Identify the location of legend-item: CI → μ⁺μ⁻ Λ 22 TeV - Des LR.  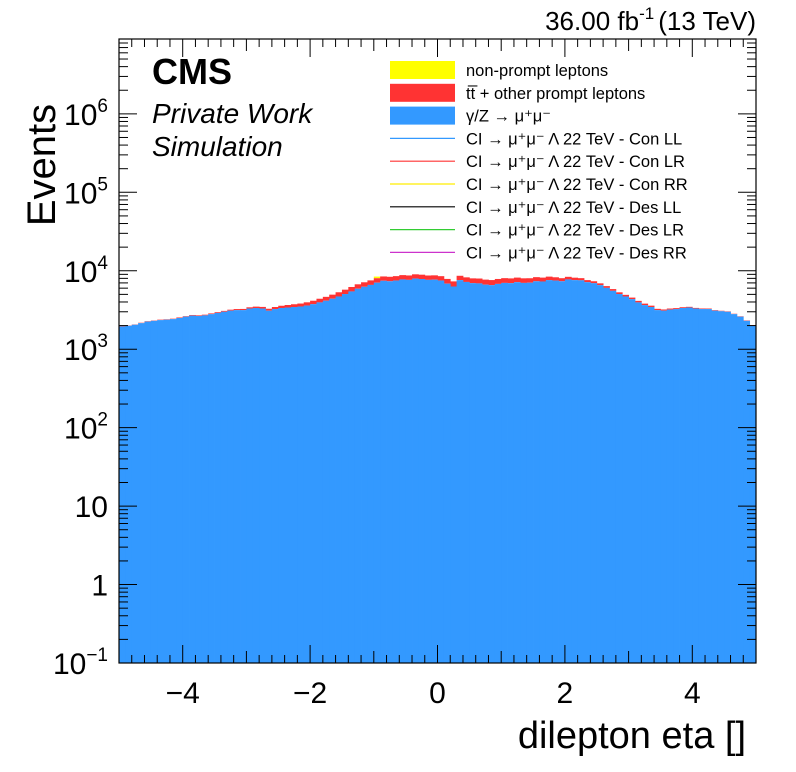
(537, 231).